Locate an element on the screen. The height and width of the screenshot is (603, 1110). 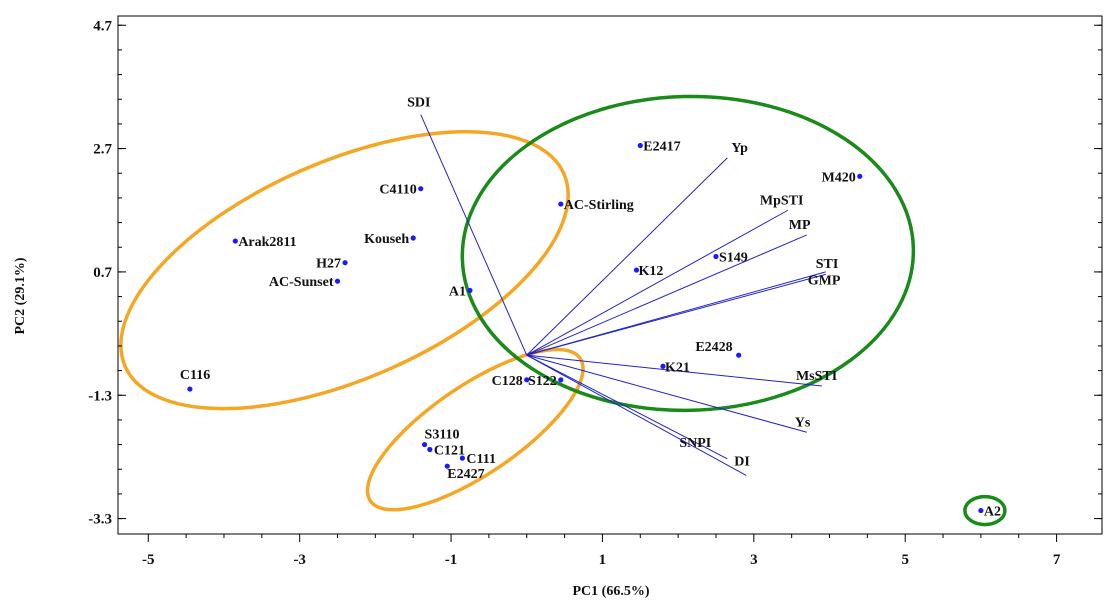
y-tick-label: 0.7 is located at coordinates (102, 273).